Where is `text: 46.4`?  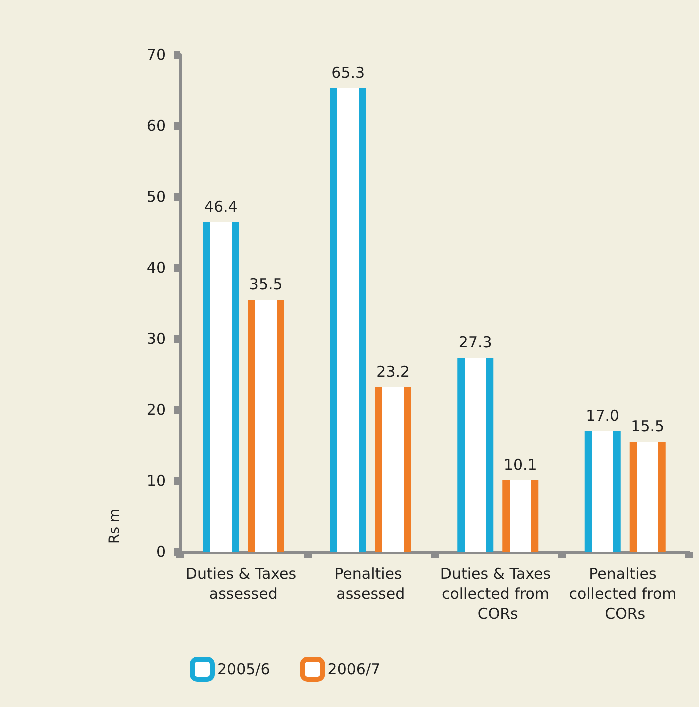
text: 46.4 is located at coordinates (221, 207).